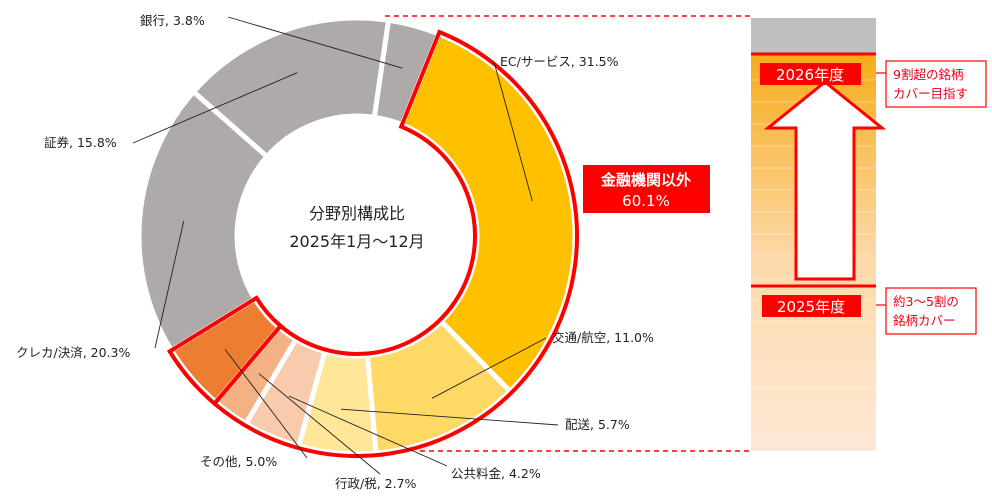 This screenshot has height=497, width=992. Describe the element at coordinates (357, 213) in the screenshot. I see `center-title: 分野別構成比` at that location.